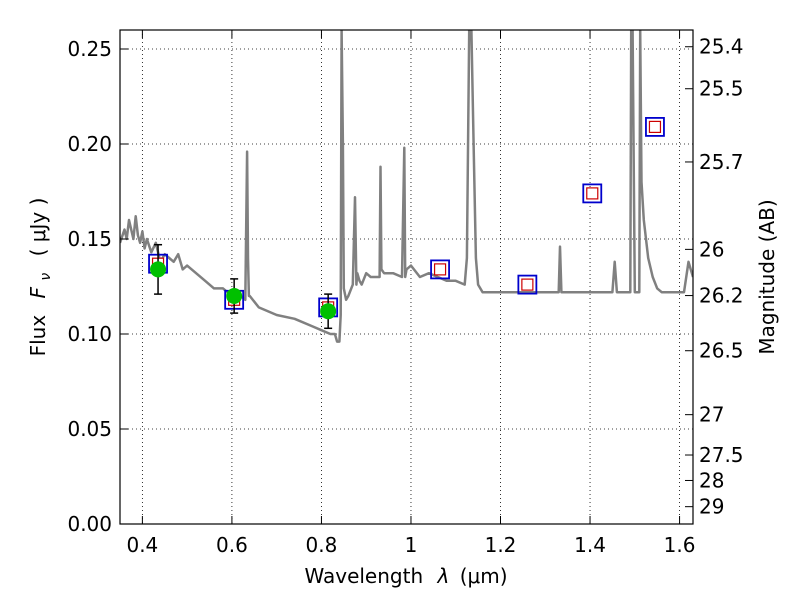 The width and height of the screenshot is (800, 600). Describe the element at coordinates (38, 336) in the screenshot. I see `y-axis-title-prefix: Flux` at that location.